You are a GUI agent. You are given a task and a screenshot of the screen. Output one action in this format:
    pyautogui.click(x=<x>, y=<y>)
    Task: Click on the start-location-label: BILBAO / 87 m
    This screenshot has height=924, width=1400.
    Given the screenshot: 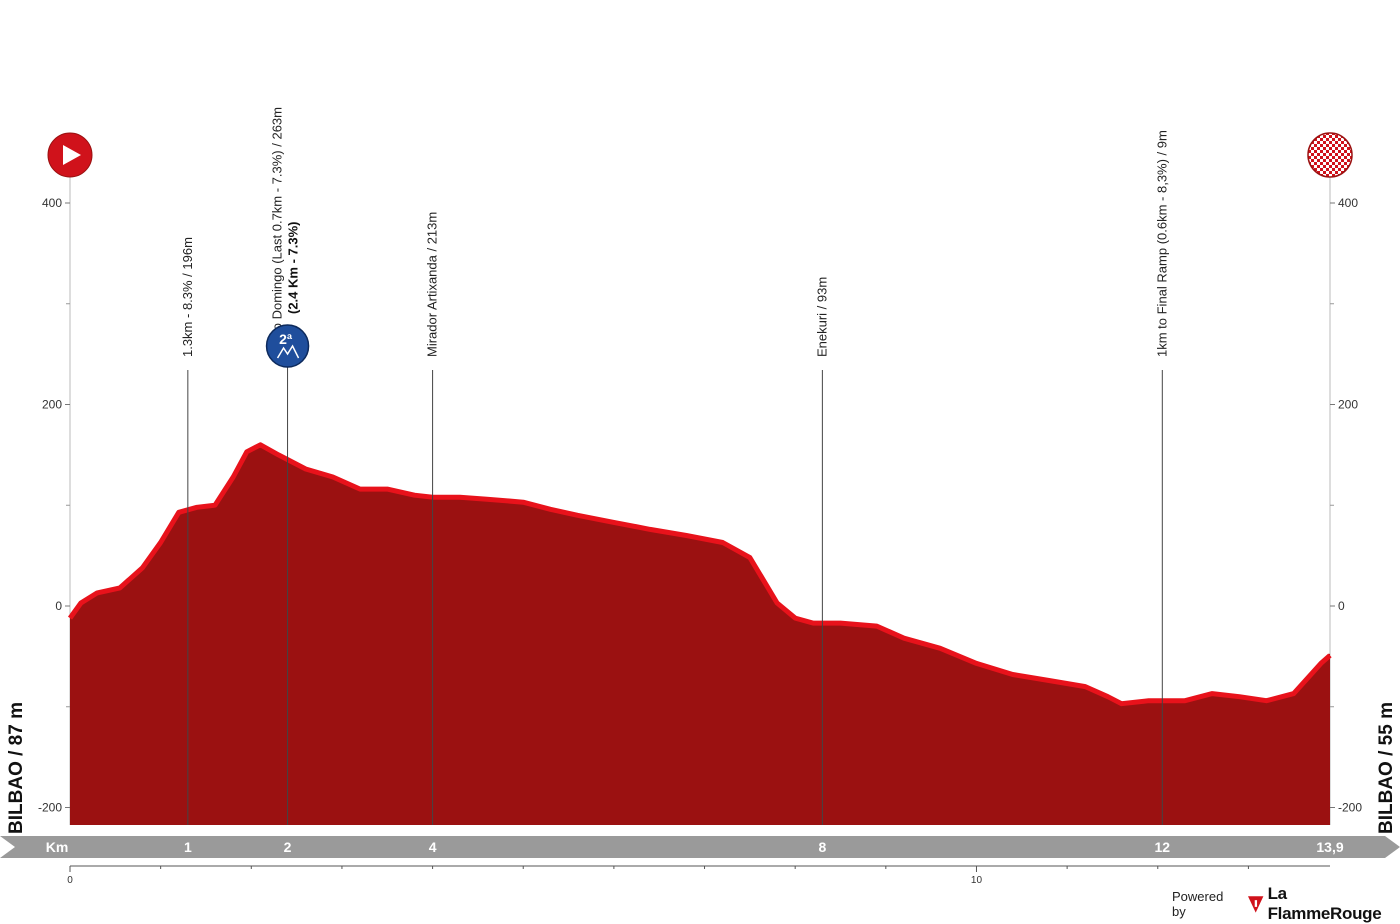 What is the action you would take?
    pyautogui.click(x=16, y=768)
    